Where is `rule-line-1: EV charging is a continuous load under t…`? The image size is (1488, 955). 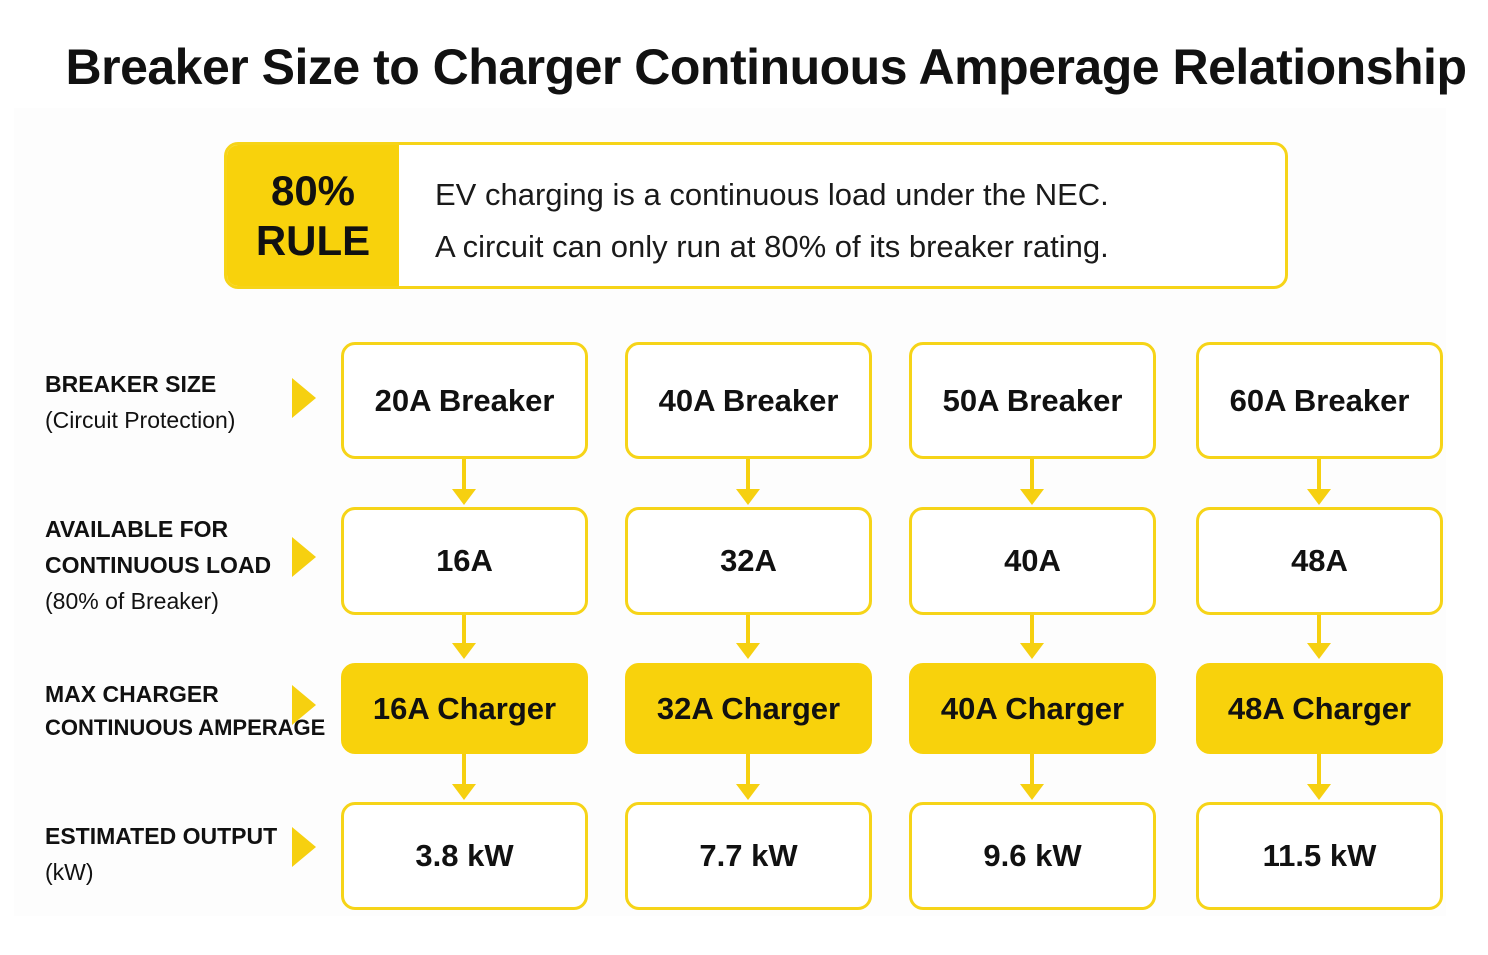
rule-line-1: EV charging is a continuous load under t… is located at coordinates (772, 194).